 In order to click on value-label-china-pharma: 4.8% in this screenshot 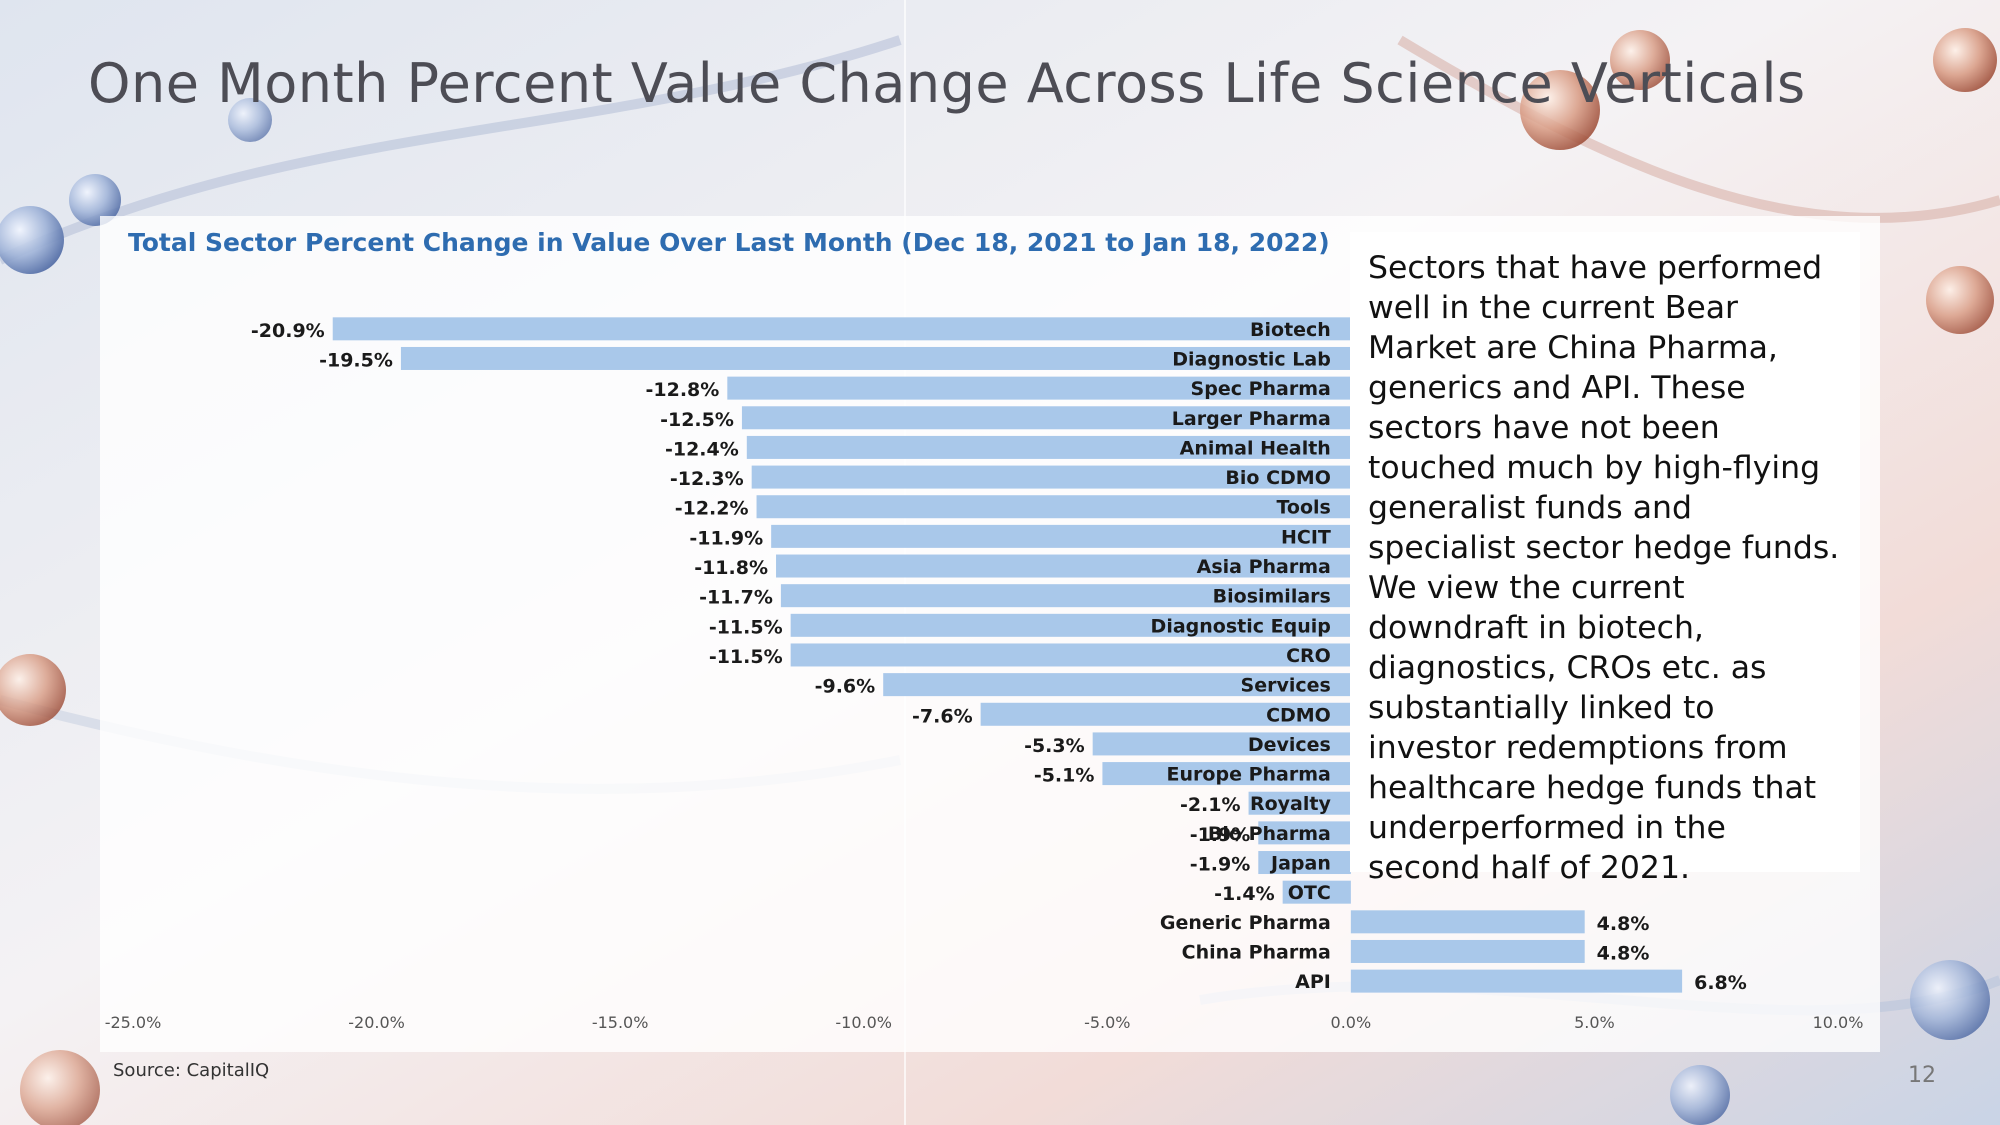, I will do `click(1623, 953)`.